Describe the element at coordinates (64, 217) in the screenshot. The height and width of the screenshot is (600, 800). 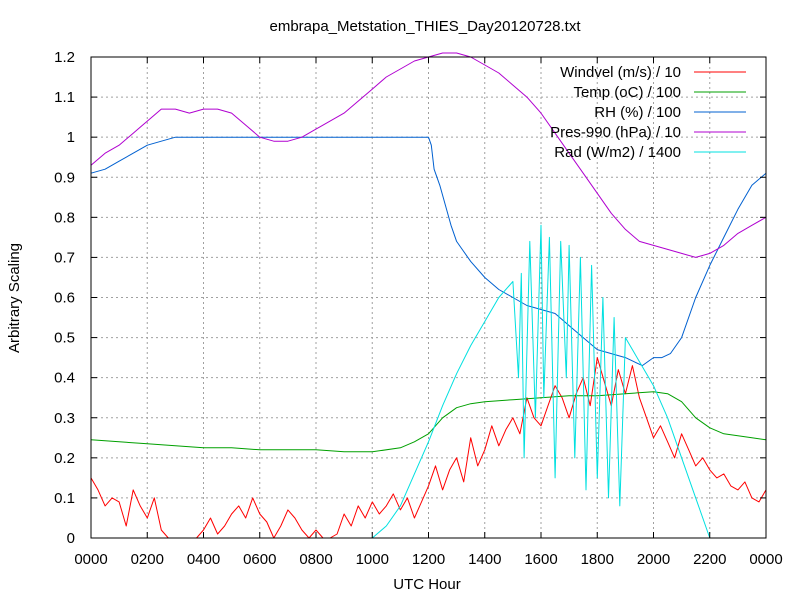
I see `y-tick-label: 0.8` at that location.